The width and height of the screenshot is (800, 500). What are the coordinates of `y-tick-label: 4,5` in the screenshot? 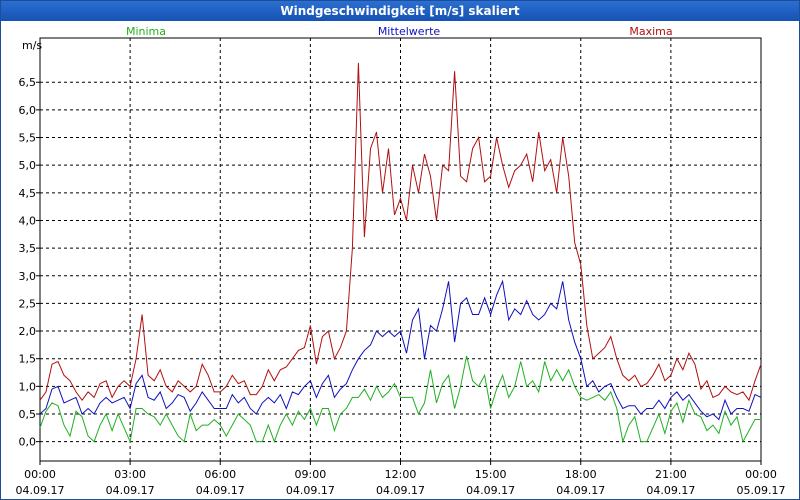 It's located at (28, 193).